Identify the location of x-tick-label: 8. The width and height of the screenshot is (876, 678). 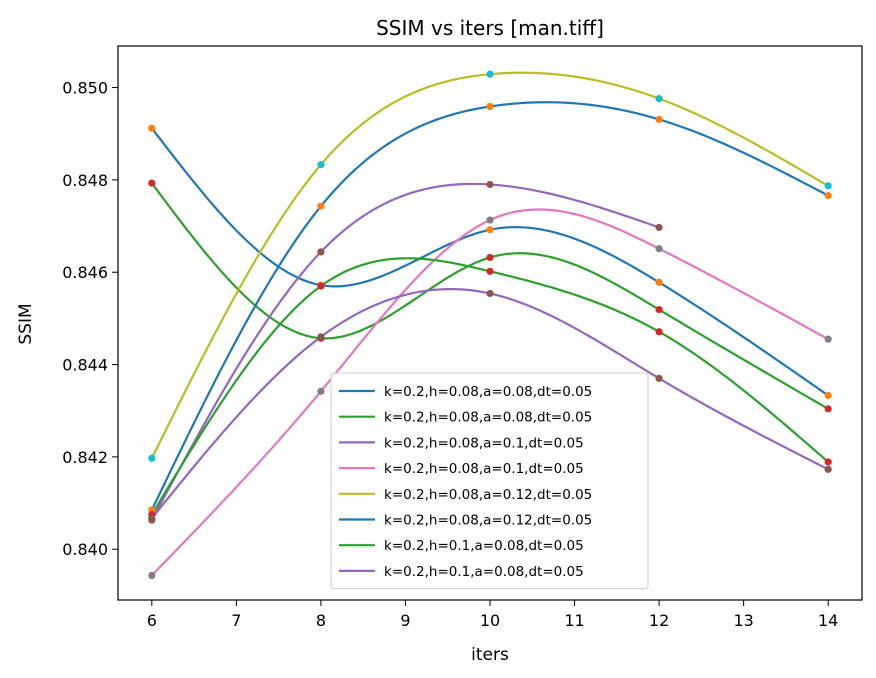
(321, 620).